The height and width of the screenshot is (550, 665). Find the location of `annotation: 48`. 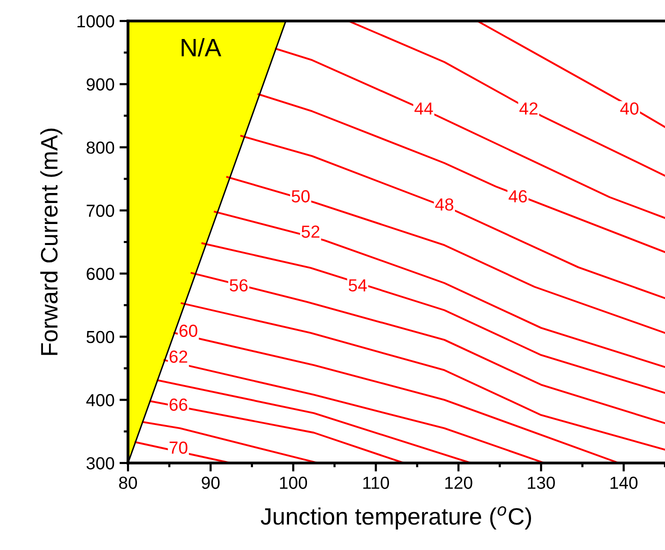

annotation: 48 is located at coordinates (444, 204).